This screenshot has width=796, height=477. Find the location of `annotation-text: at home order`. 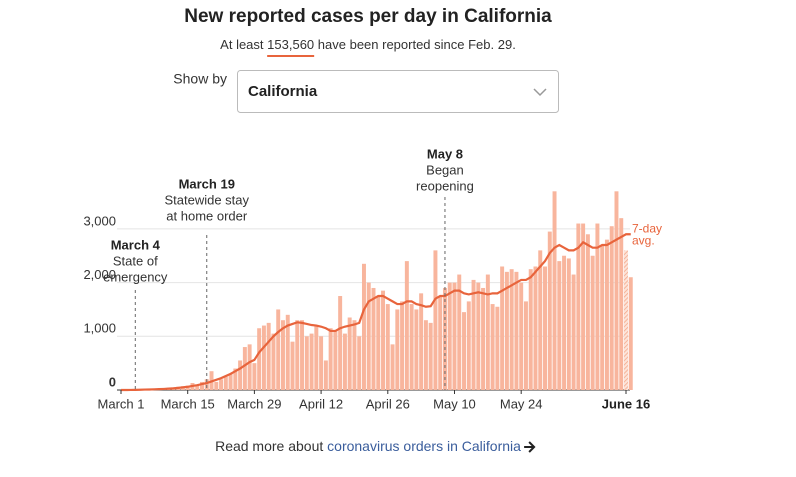

annotation-text: at home order is located at coordinates (207, 215).